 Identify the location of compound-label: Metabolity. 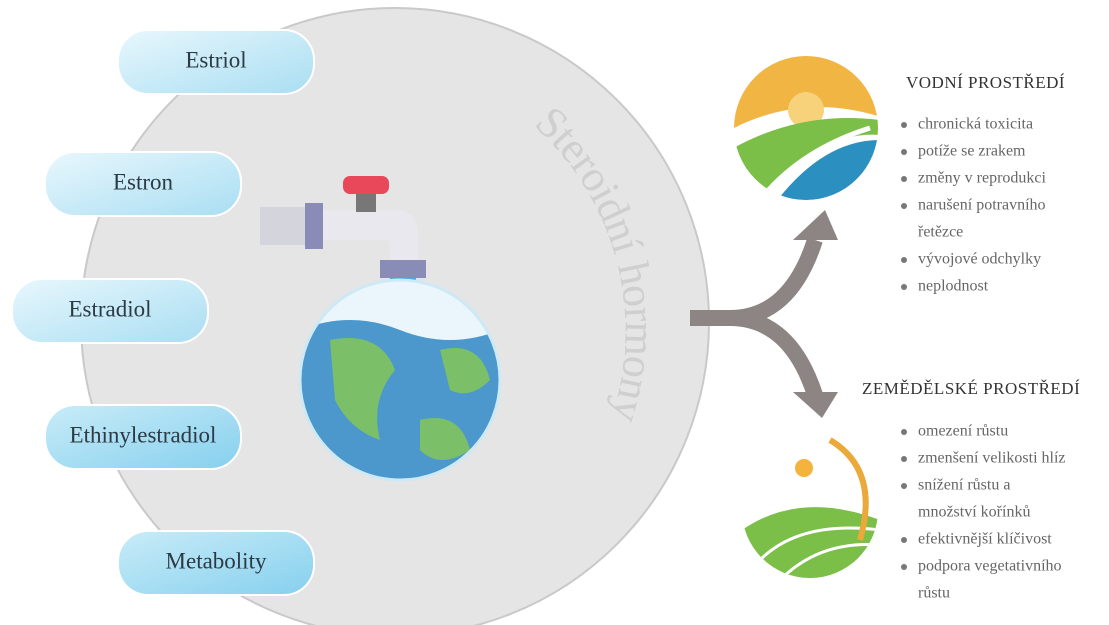
(216, 560).